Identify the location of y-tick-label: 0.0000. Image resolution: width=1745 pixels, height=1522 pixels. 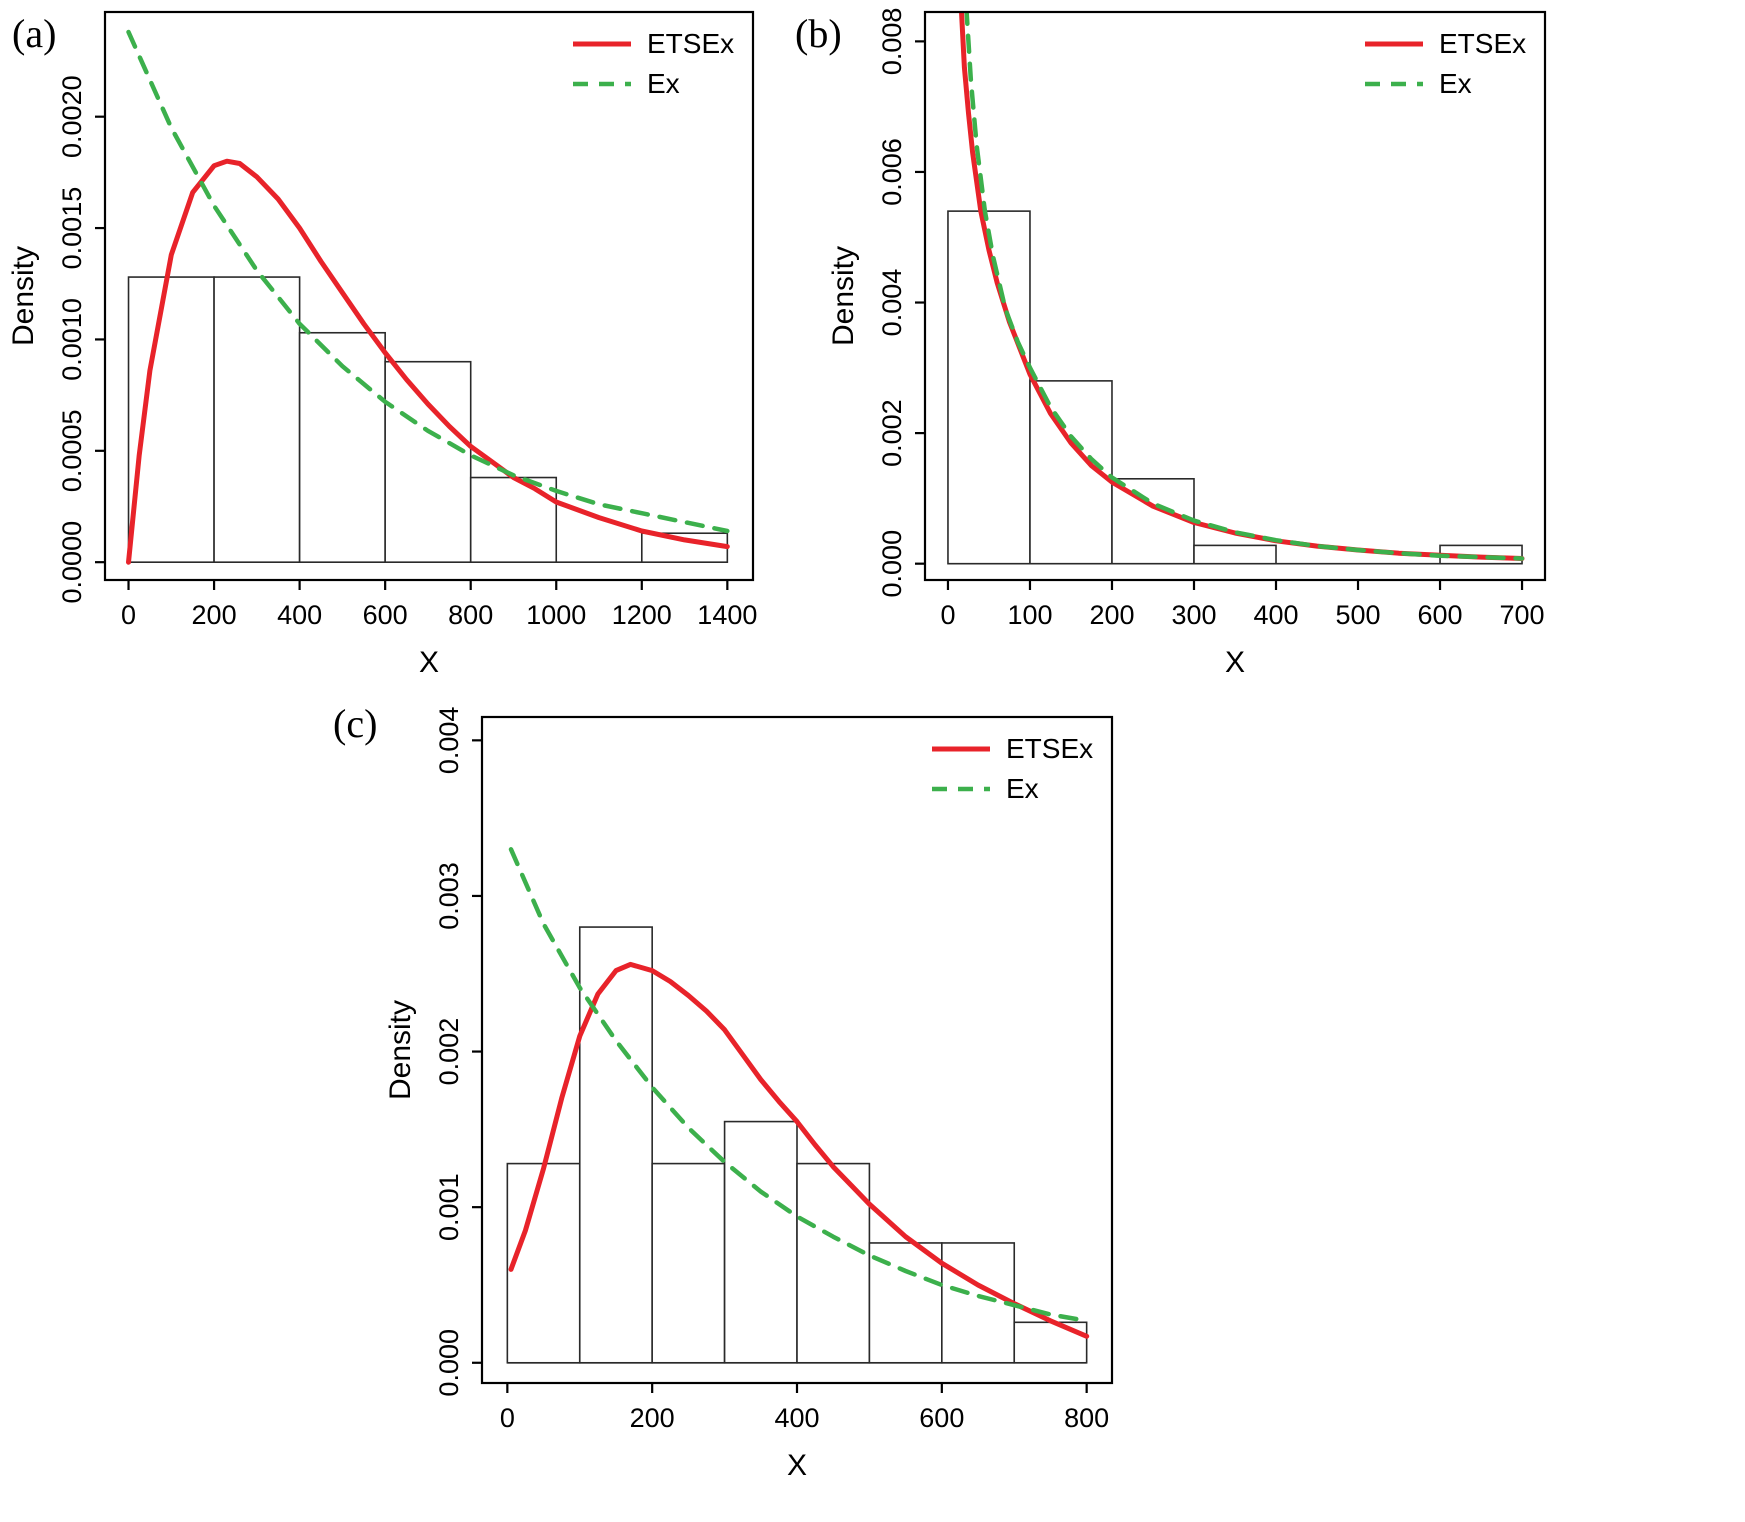
(72, 562).